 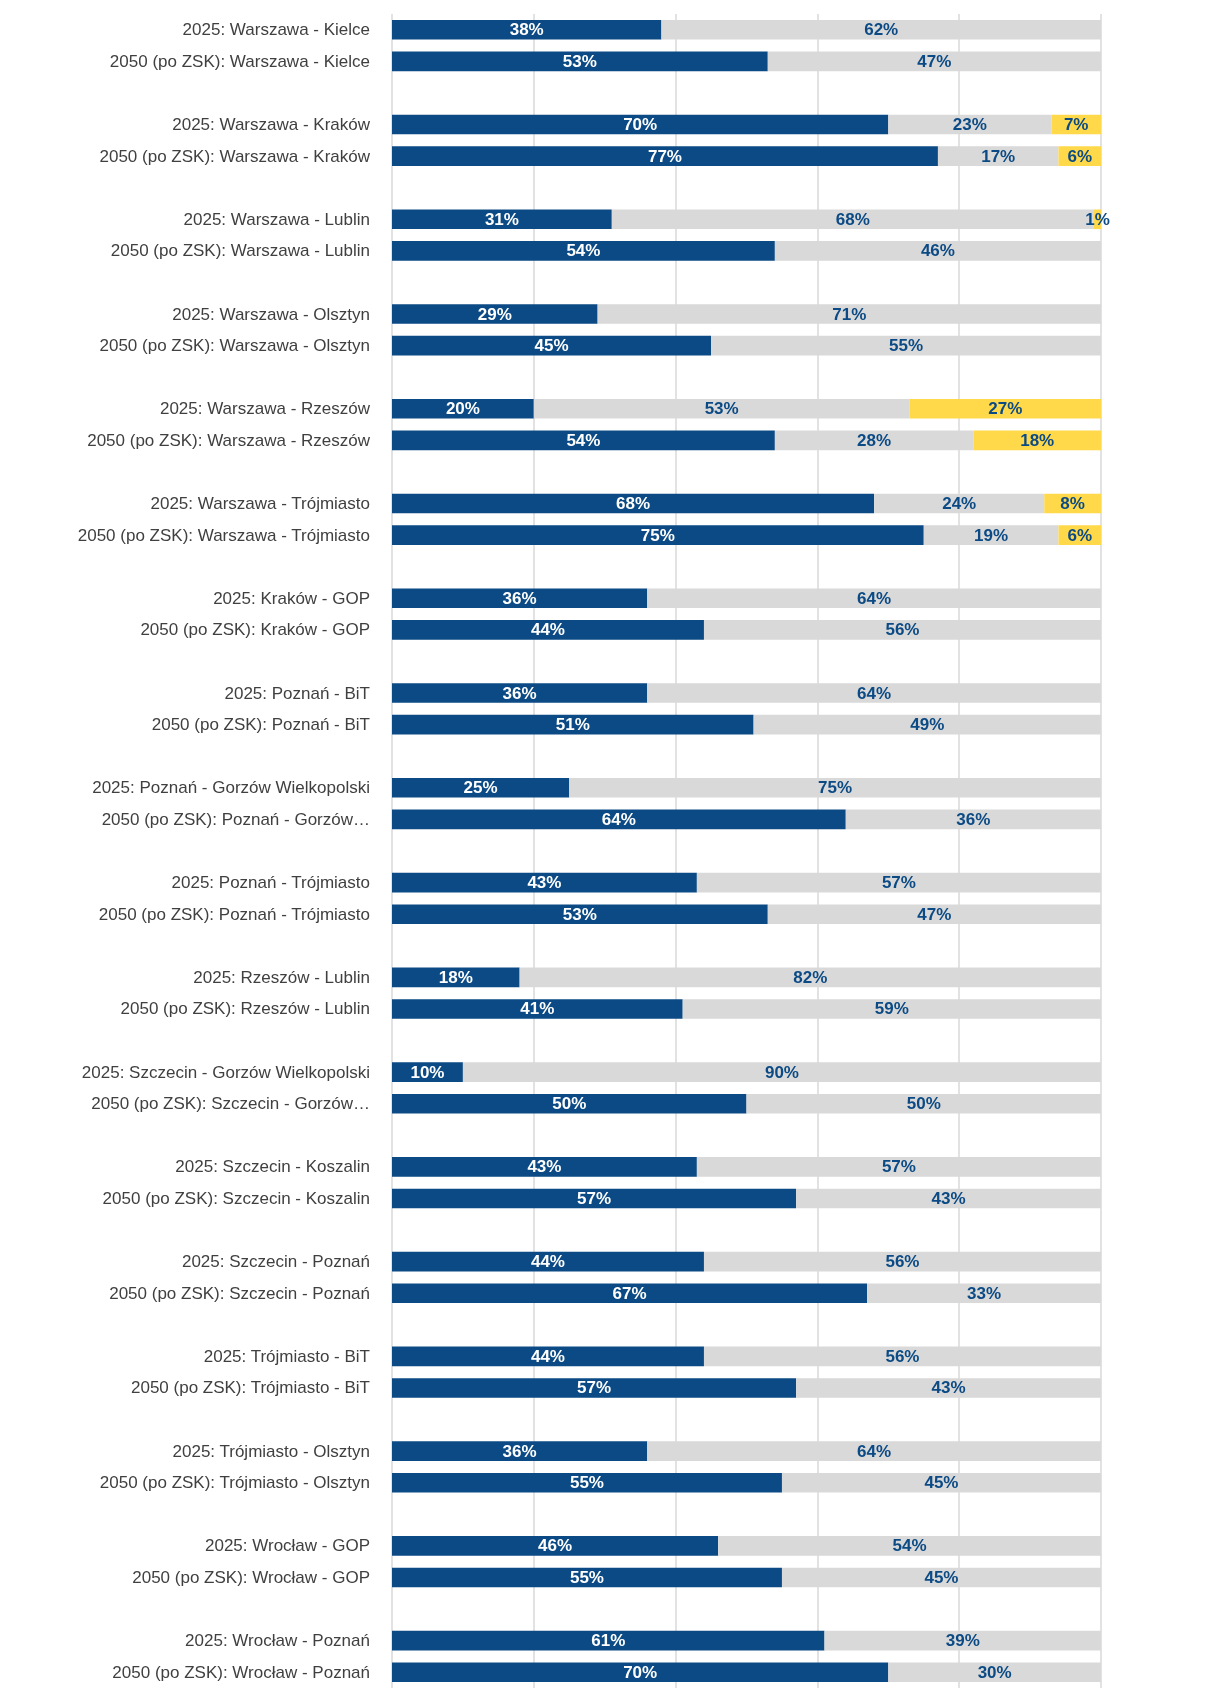 What do you see at coordinates (1076, 125) in the screenshot?
I see `data-label: 7%` at bounding box center [1076, 125].